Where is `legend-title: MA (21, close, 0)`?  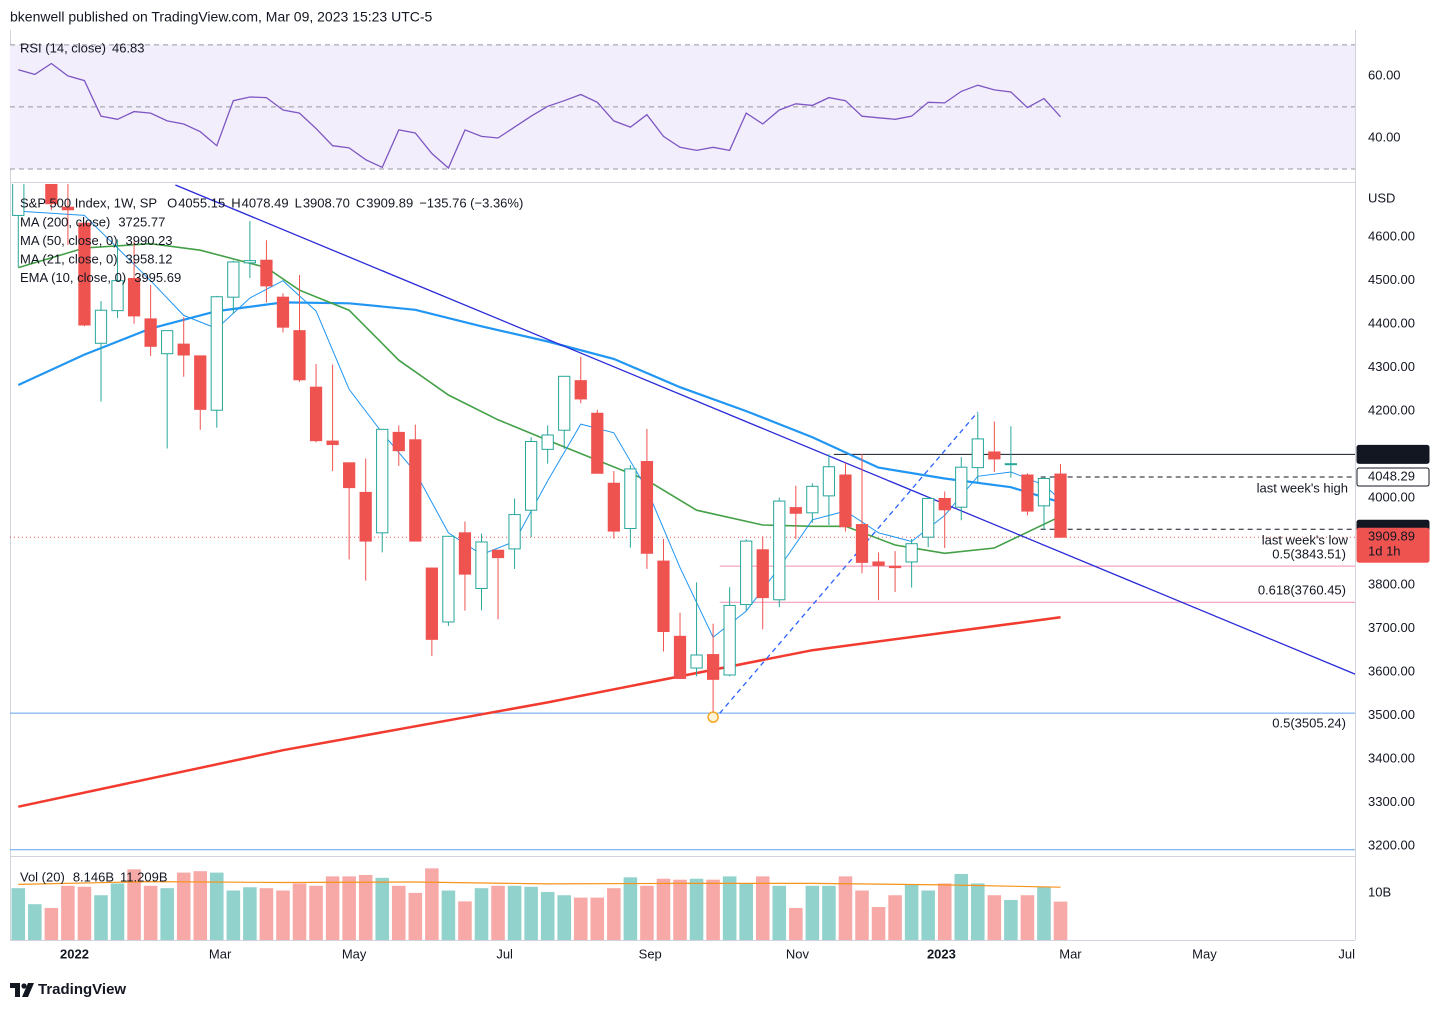 legend-title: MA (21, close, 0) is located at coordinates (69, 259).